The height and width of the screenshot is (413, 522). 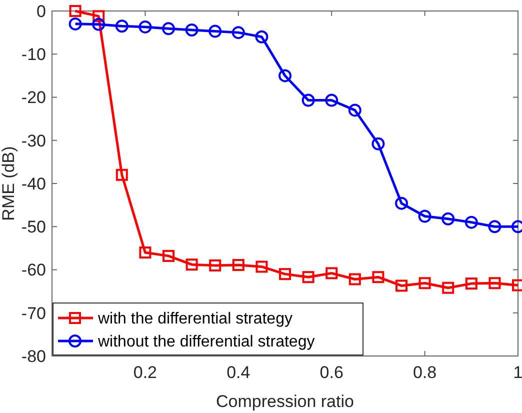 I want to click on y-axis-title: RME (dB), so click(x=9, y=183).